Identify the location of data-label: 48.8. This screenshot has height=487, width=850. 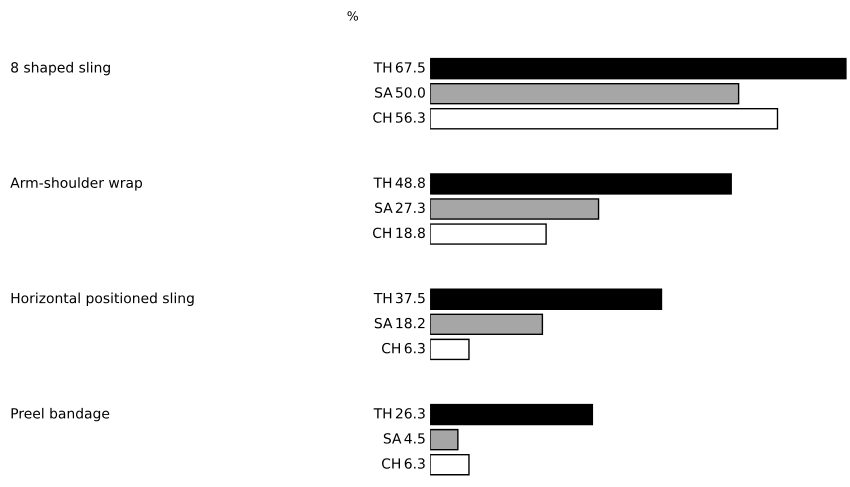
(410, 182).